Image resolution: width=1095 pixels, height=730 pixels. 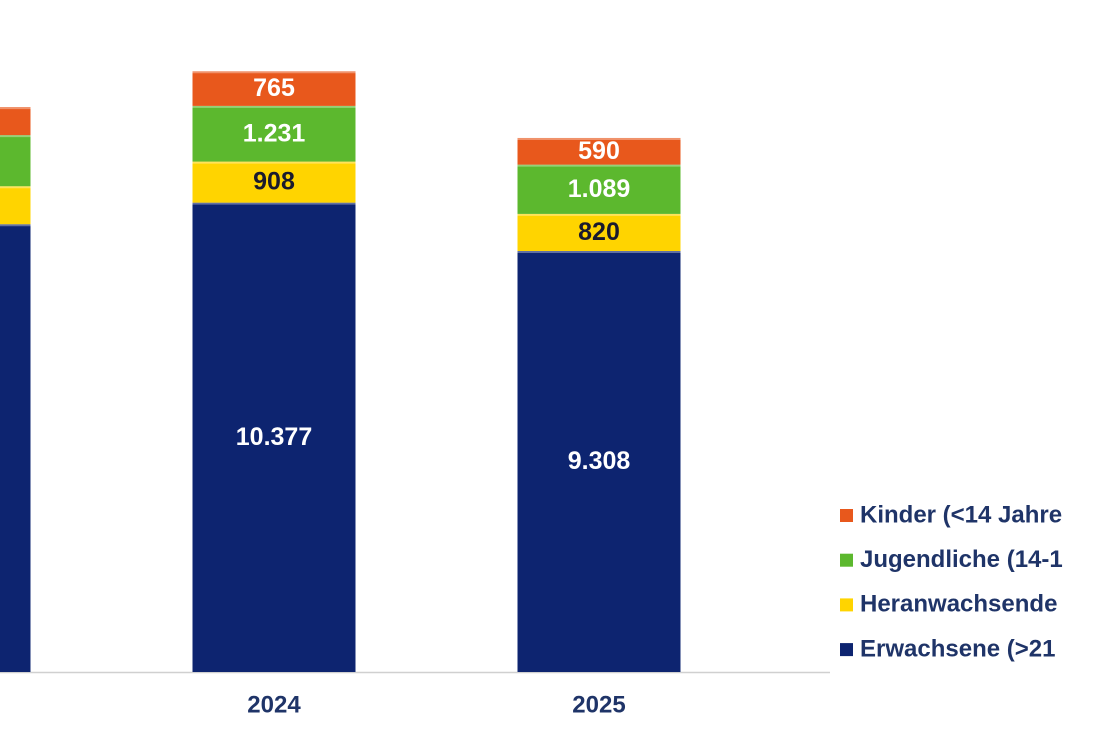 I want to click on x-tick-label: 2025, so click(x=598, y=704).